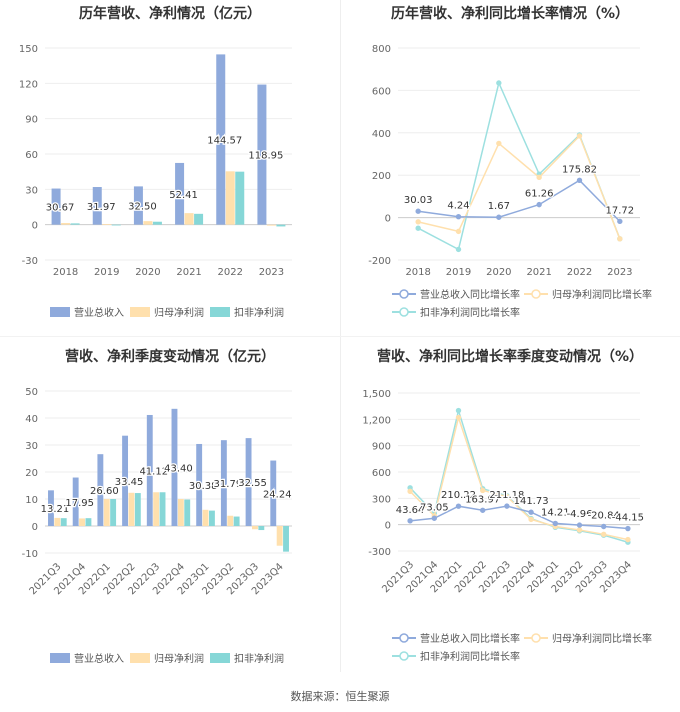 The image size is (680, 712). What do you see at coordinates (376, 420) in the screenshot?
I see `y-tick-label: 1,200` at bounding box center [376, 420].